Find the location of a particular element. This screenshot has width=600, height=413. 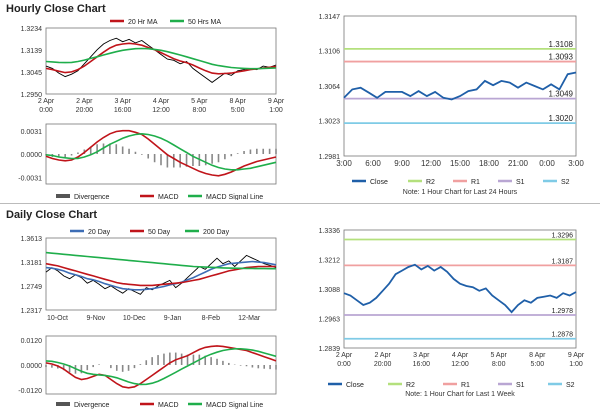

hourly-pivot-y-tick-label: 1.3106 is located at coordinates (330, 52).